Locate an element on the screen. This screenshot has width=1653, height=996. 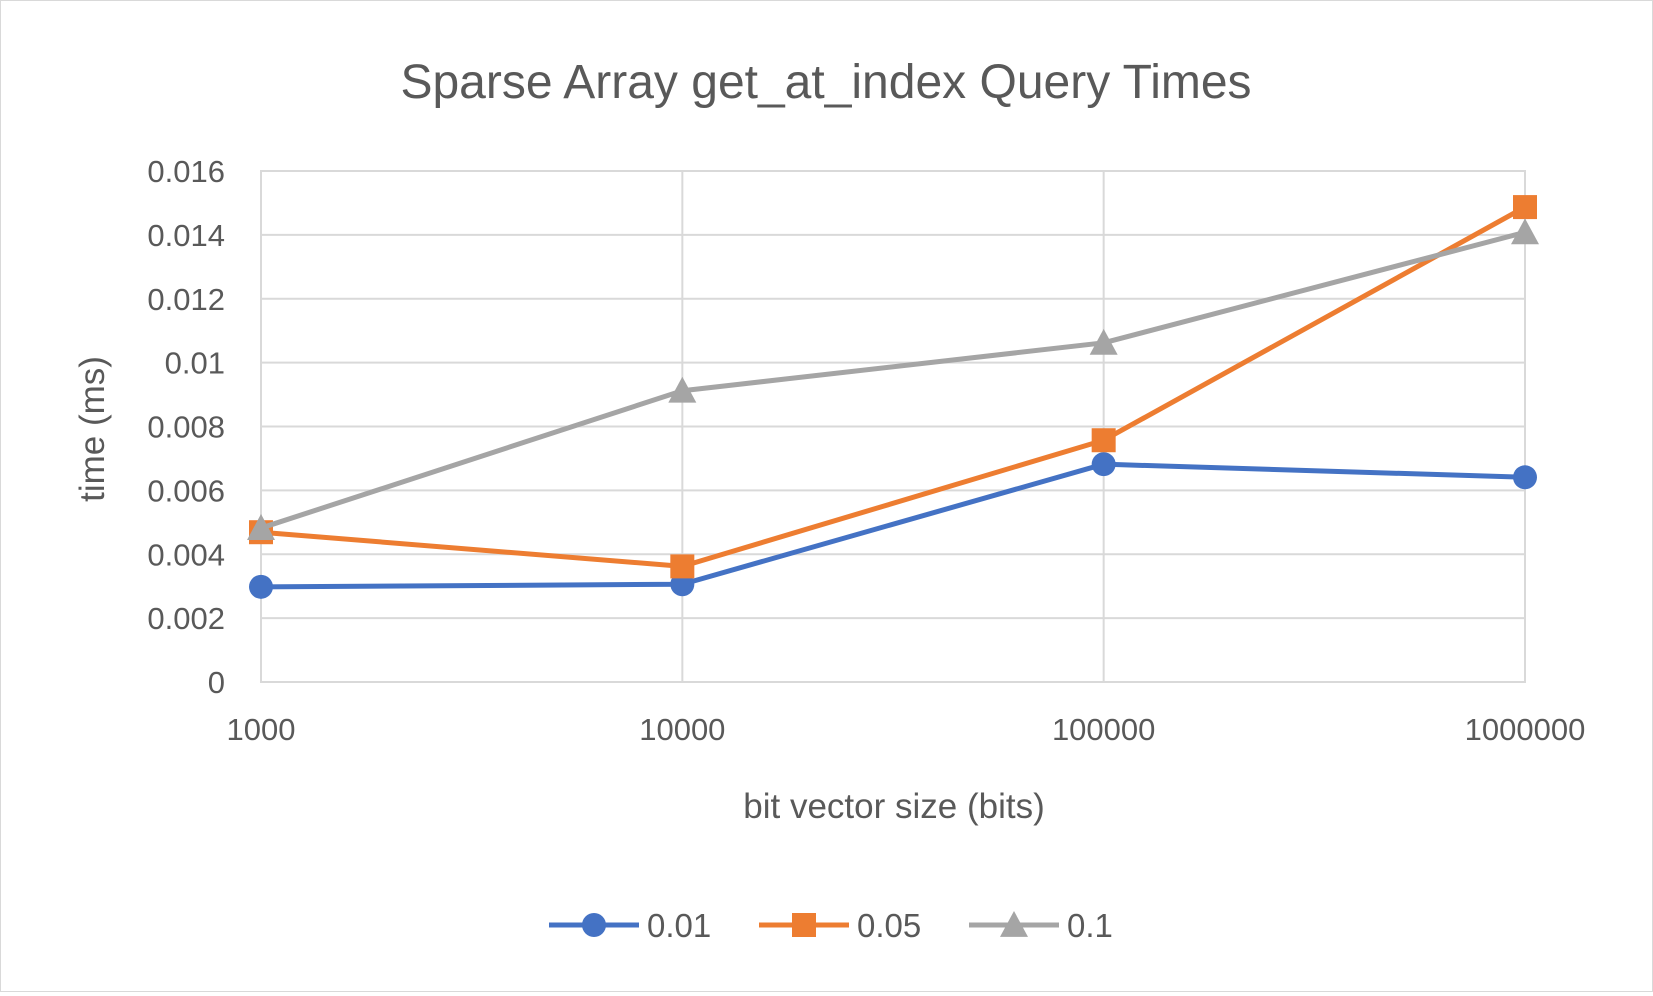
series-0.01 is located at coordinates (893, 525).